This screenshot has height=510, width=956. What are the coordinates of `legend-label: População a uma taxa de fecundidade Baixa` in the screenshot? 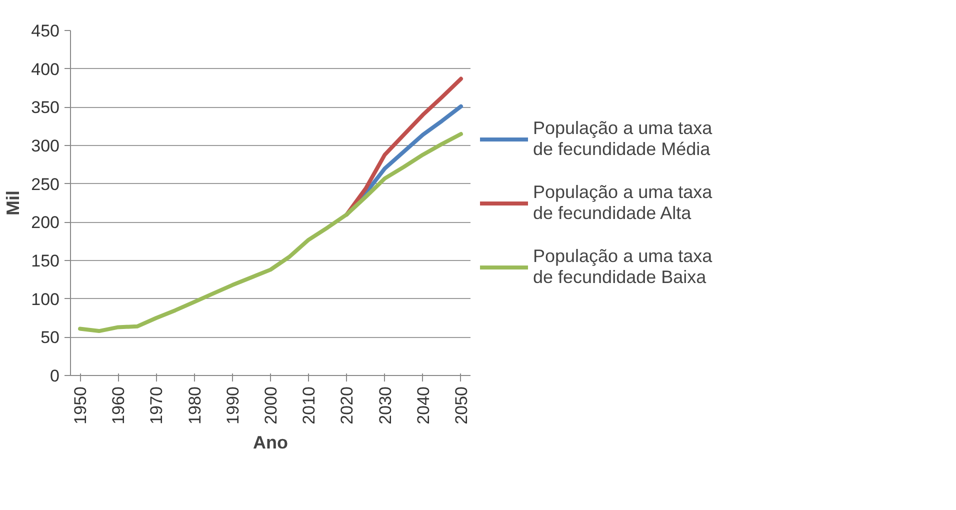 It's located at (622, 267).